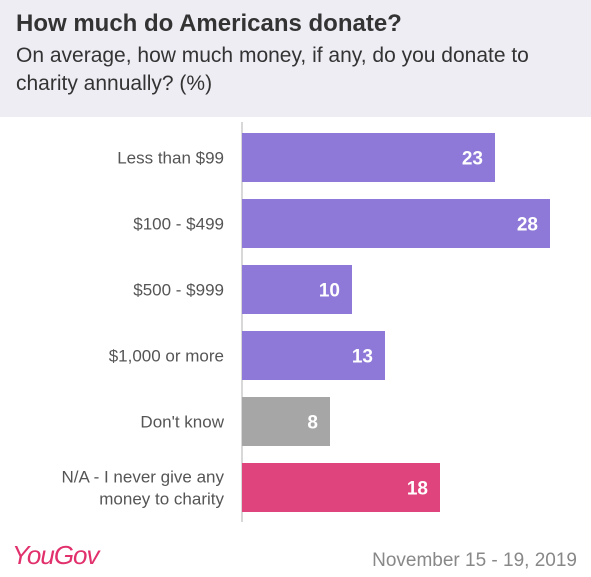 Image resolution: width=591 pixels, height=577 pixels. What do you see at coordinates (312, 423) in the screenshot?
I see `data-label: 8` at bounding box center [312, 423].